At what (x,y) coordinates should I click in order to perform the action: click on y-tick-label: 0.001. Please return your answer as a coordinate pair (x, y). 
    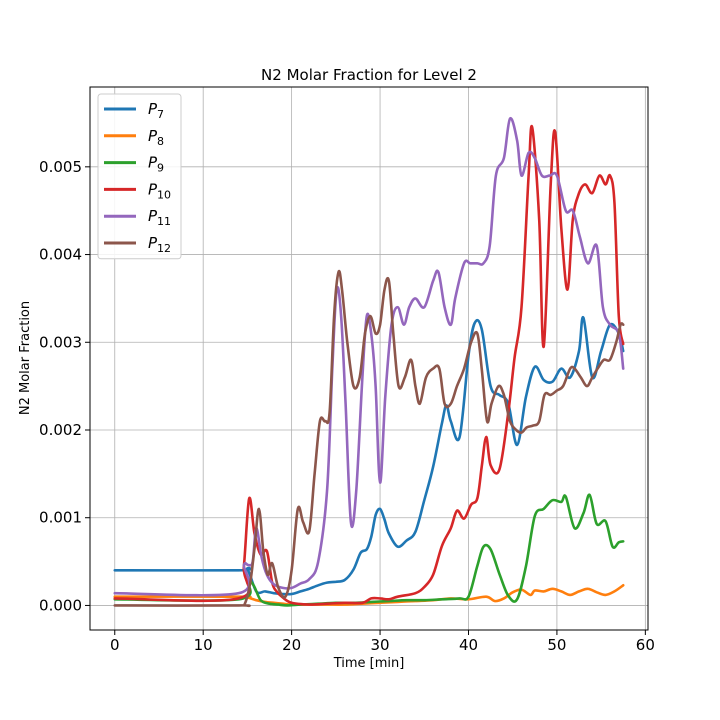
    Looking at the image, I should click on (60, 518).